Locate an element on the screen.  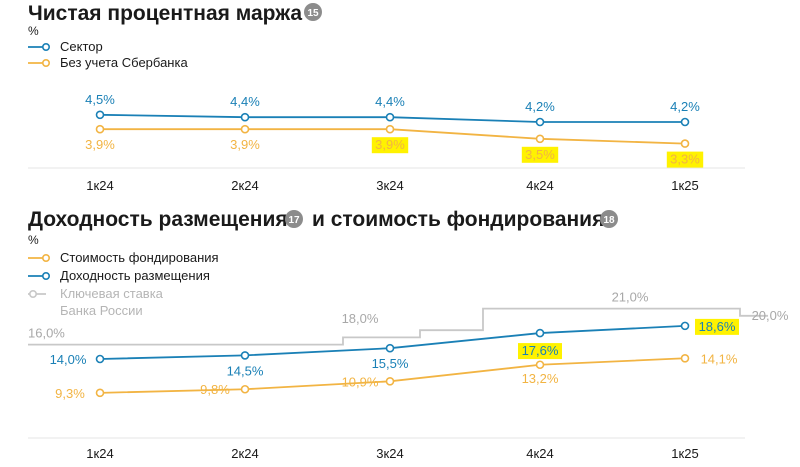
nim-points is located at coordinates (392, 129).